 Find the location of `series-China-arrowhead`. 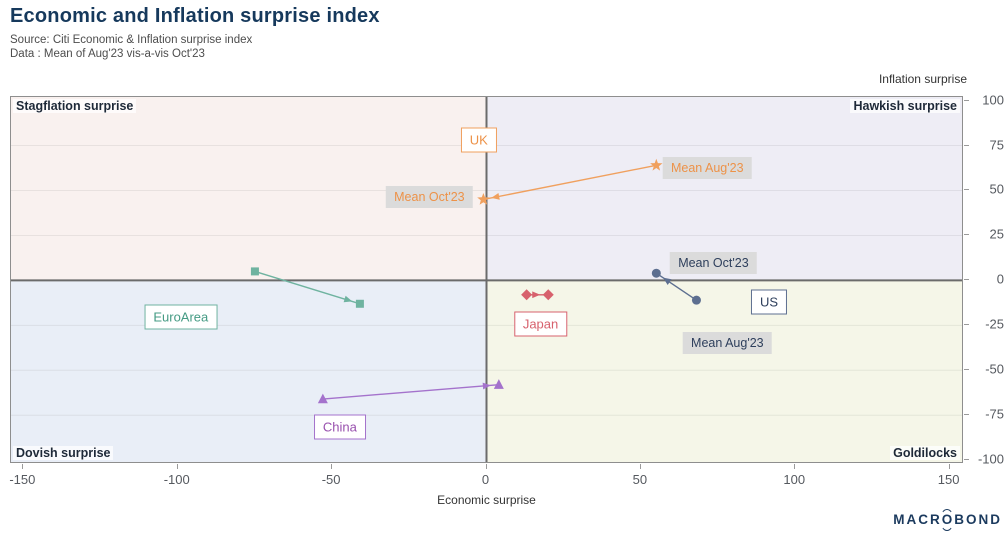

series-China-arrowhead is located at coordinates (486, 386).